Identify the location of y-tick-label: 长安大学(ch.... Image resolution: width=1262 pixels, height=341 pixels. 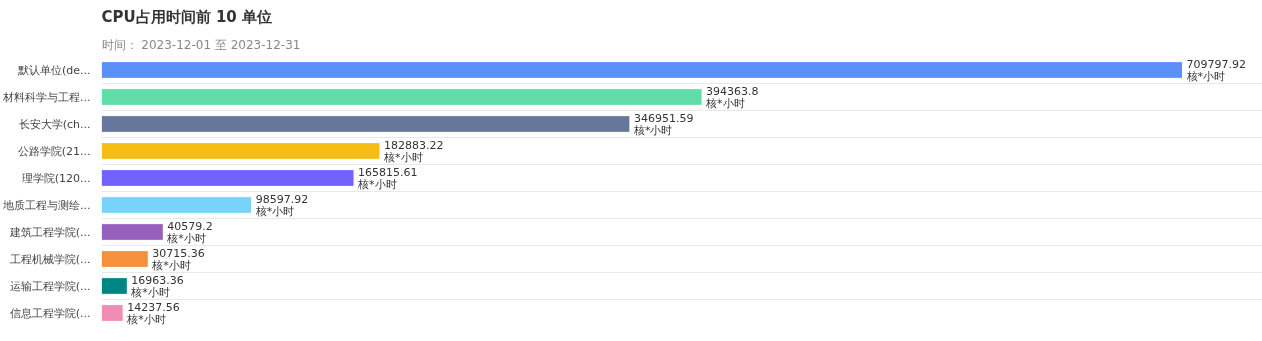
(54, 124).